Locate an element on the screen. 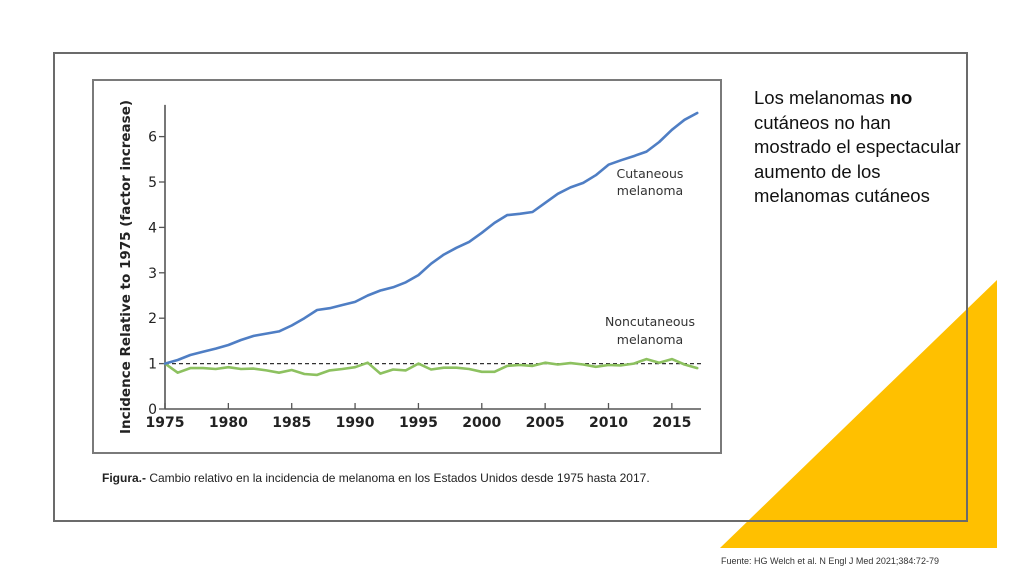 The image size is (1024, 576). label-cutaneous-line2: melanoma is located at coordinates (650, 190).